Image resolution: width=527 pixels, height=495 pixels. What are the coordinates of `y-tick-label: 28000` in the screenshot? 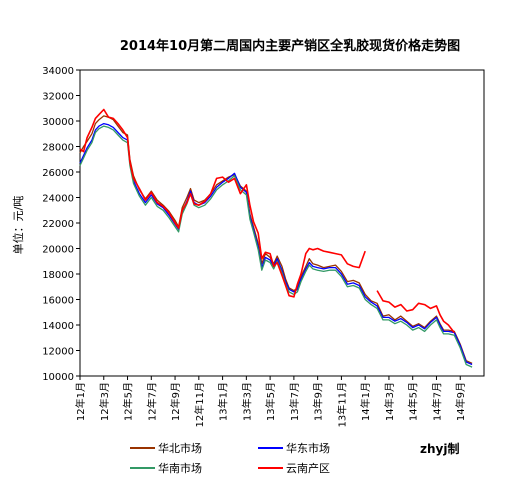 It's located at (58, 148).